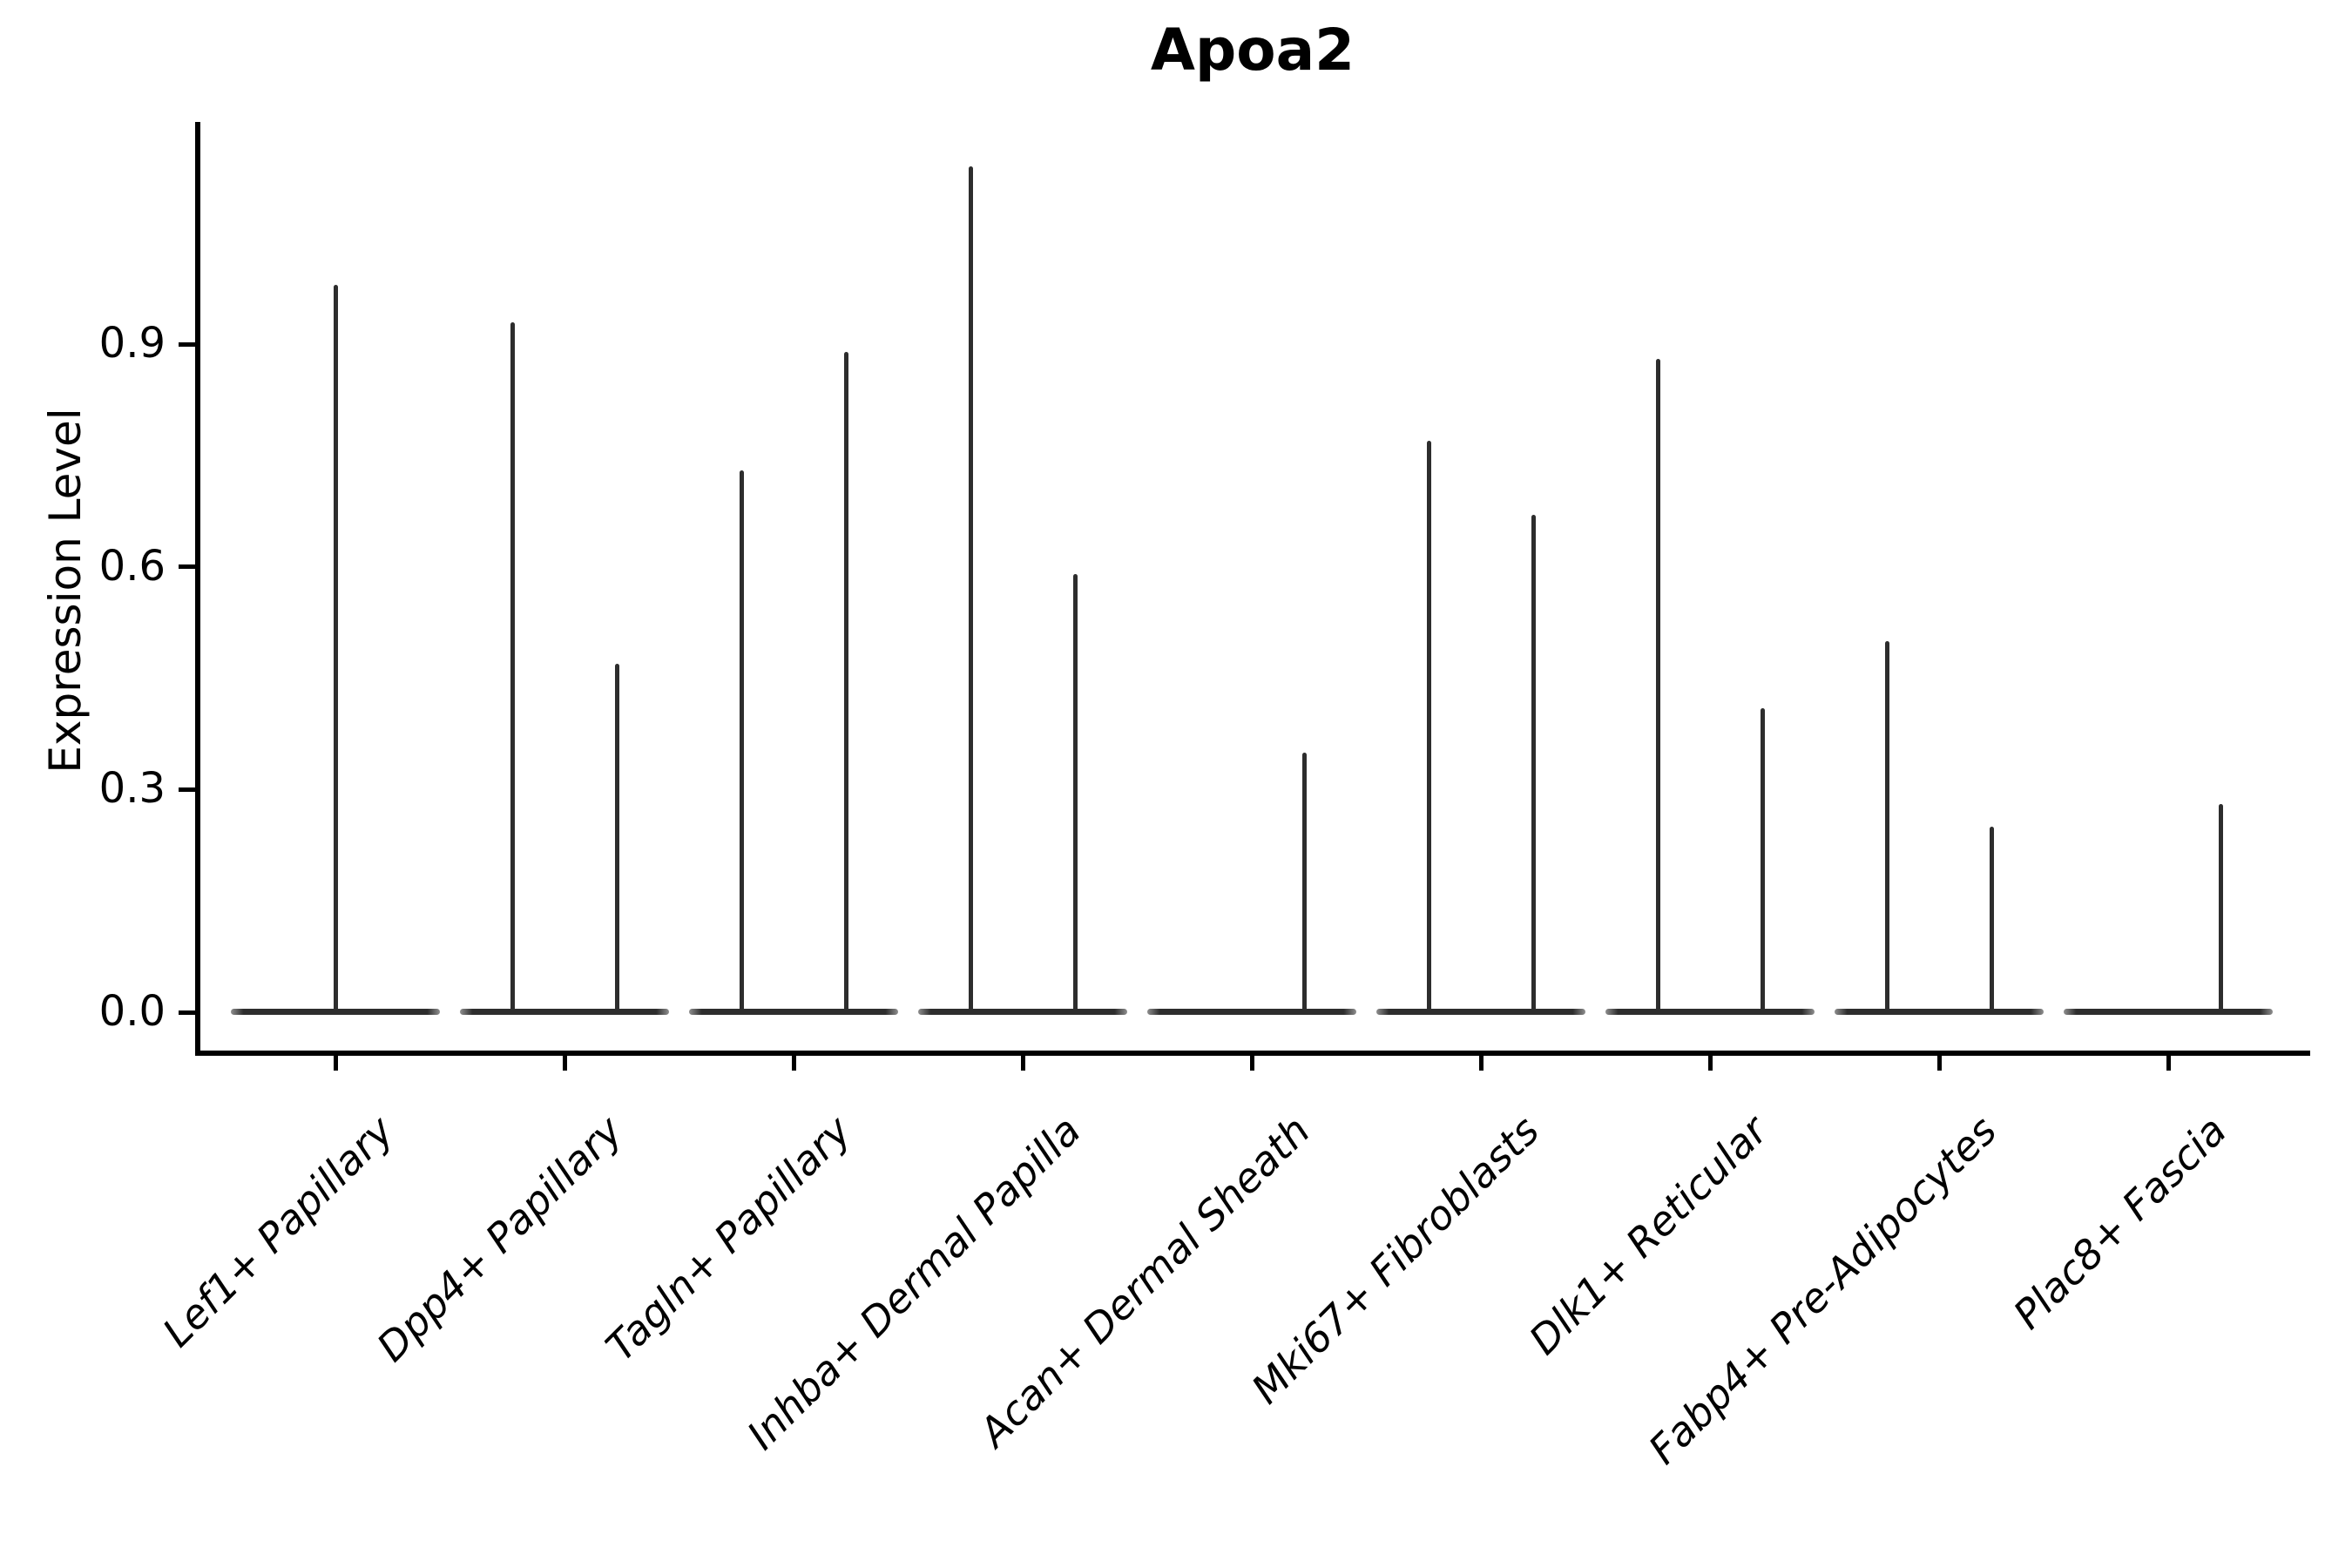 The image size is (2352, 1568). What do you see at coordinates (132, 789) in the screenshot?
I see `y-tick-label: 0.3` at bounding box center [132, 789].